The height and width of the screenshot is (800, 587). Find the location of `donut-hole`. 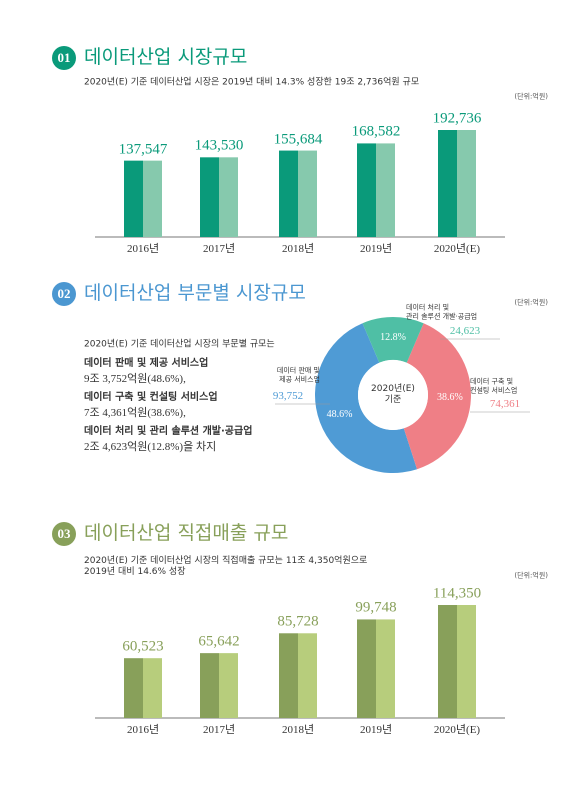

donut-hole is located at coordinates (393, 395).